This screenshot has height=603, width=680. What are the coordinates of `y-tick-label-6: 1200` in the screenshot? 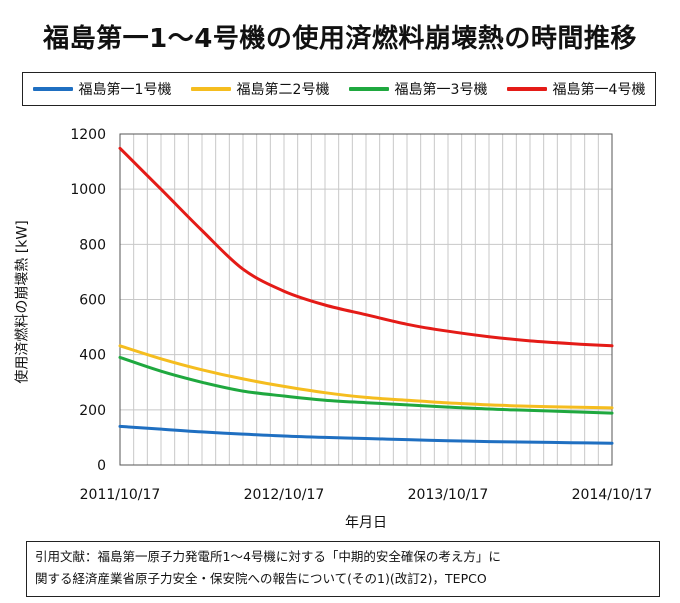 It's located at (88, 135).